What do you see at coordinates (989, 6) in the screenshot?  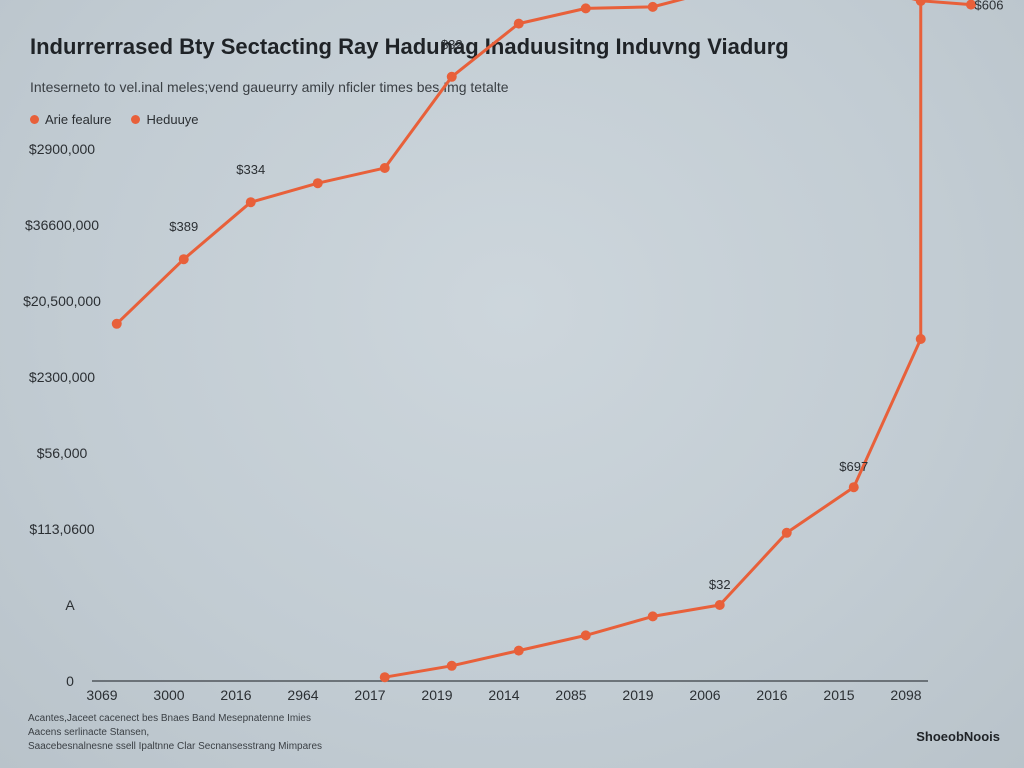 I see `data-label: $606` at bounding box center [989, 6].